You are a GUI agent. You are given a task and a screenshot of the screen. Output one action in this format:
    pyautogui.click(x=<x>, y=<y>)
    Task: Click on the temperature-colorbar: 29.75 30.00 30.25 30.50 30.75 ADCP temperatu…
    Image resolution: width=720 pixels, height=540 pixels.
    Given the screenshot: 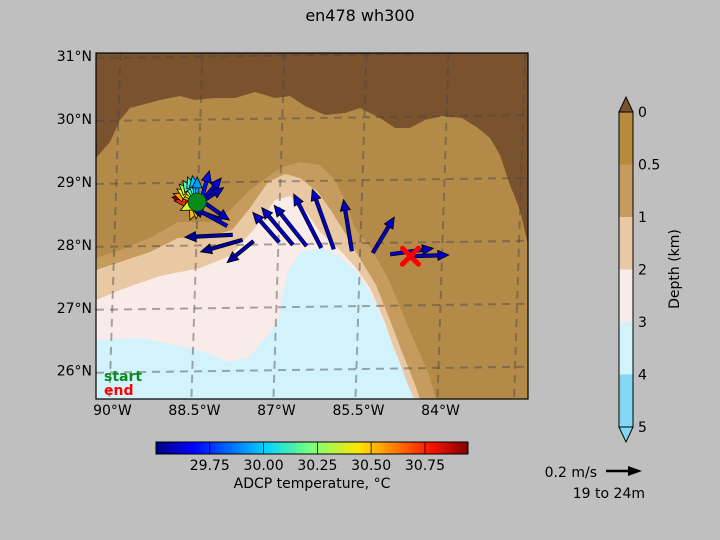 What is the action you would take?
    pyautogui.click(x=312, y=466)
    